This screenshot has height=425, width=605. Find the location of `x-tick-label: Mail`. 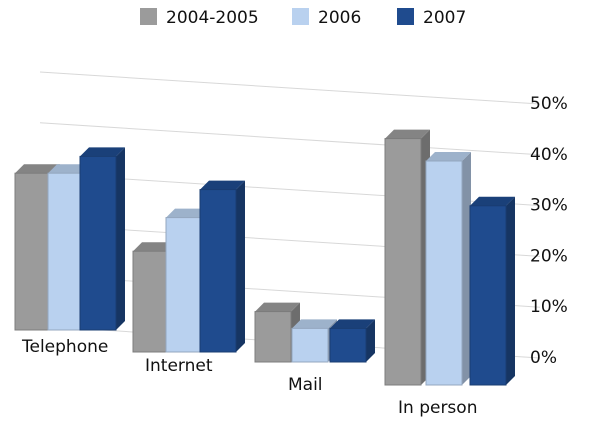

x-tick-label: Mail is located at coordinates (305, 385).